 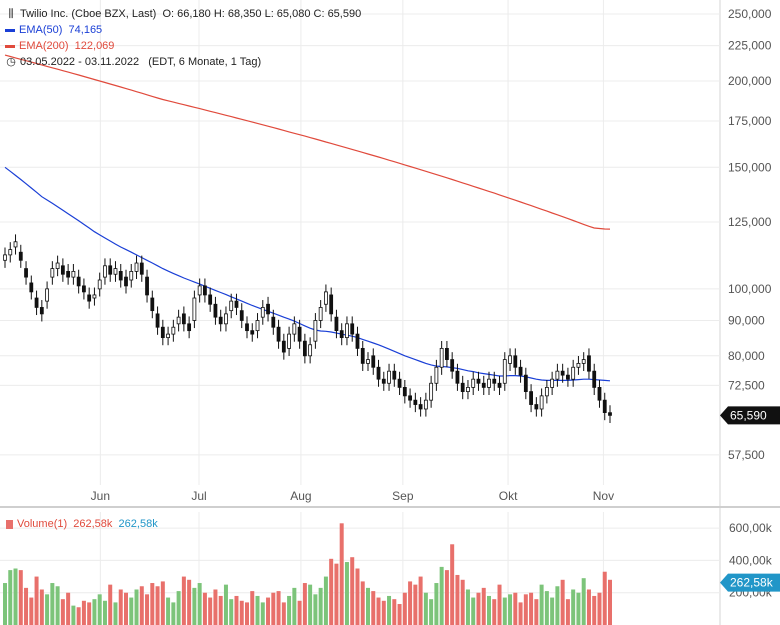 What do you see at coordinates (750, 582) in the screenshot?
I see `last-volume-tag-shape` at bounding box center [750, 582].